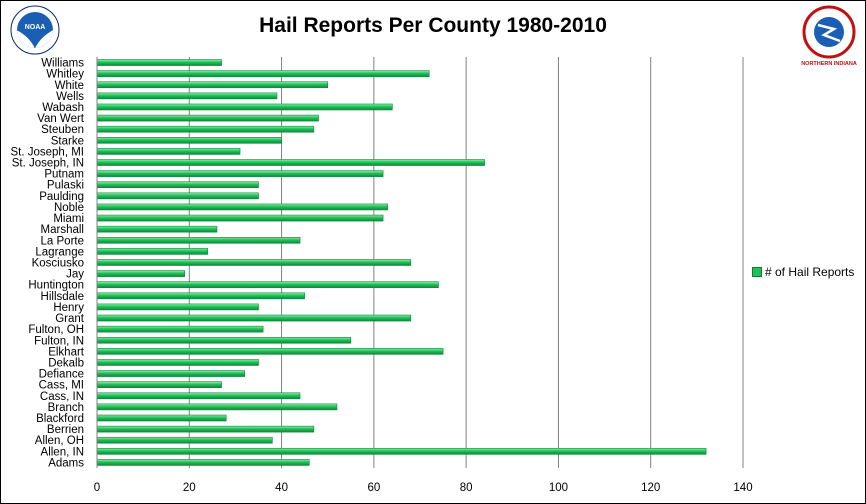 This screenshot has width=866, height=504. Describe the element at coordinates (65, 75) in the screenshot. I see `category-label: Whitley` at that location.